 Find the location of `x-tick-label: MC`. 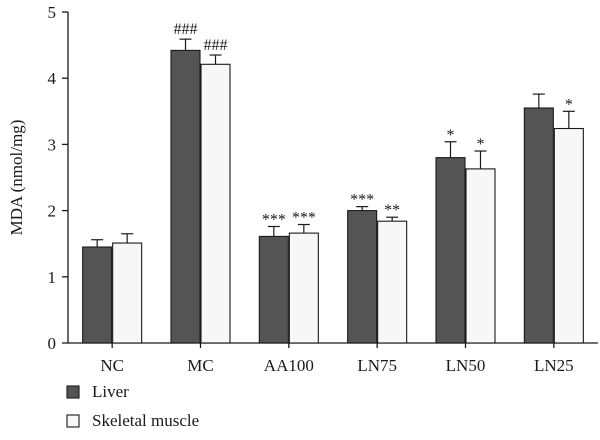

x-tick-label: MC is located at coordinates (200, 365).